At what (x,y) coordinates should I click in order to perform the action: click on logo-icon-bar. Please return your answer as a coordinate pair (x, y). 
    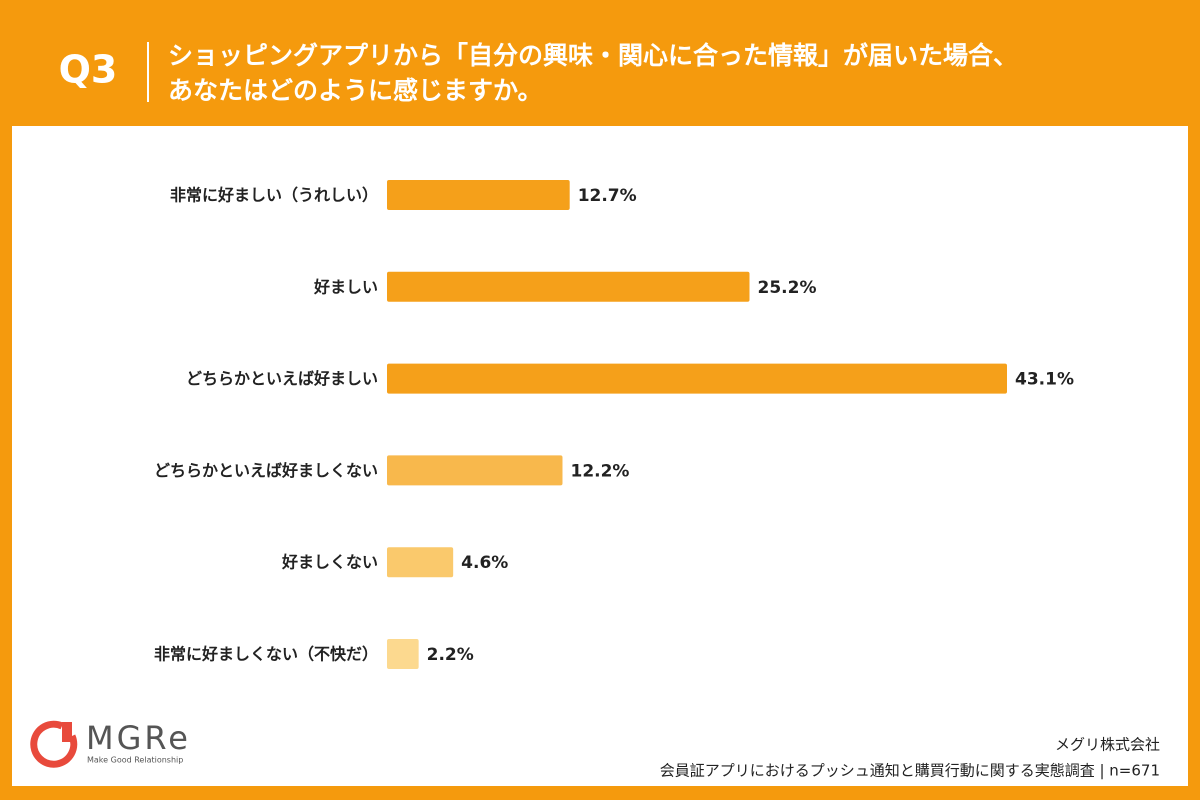
    Looking at the image, I should click on (67, 732).